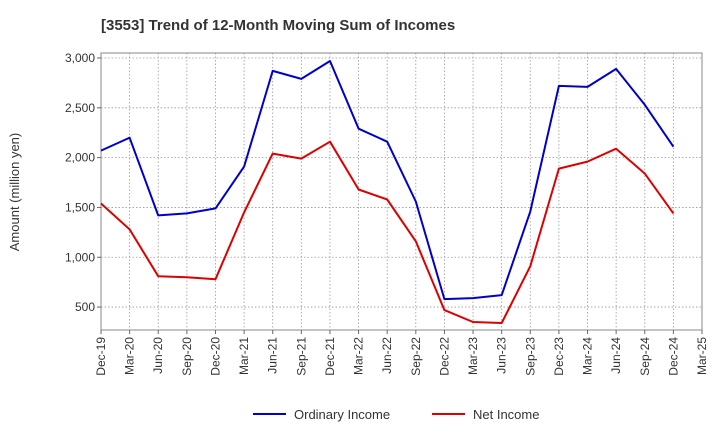  Describe the element at coordinates (80, 108) in the screenshot. I see `y-tick-label: 2,500` at that location.